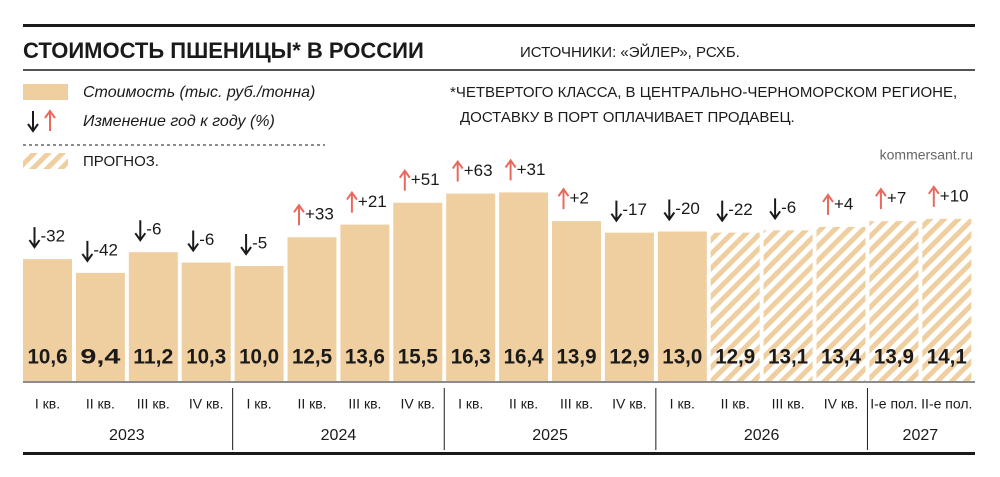 Image resolution: width=1000 pixels, height=477 pixels. What do you see at coordinates (121, 161) in the screenshot?
I see `legend-label: ПРОГНОЗ.` at bounding box center [121, 161].